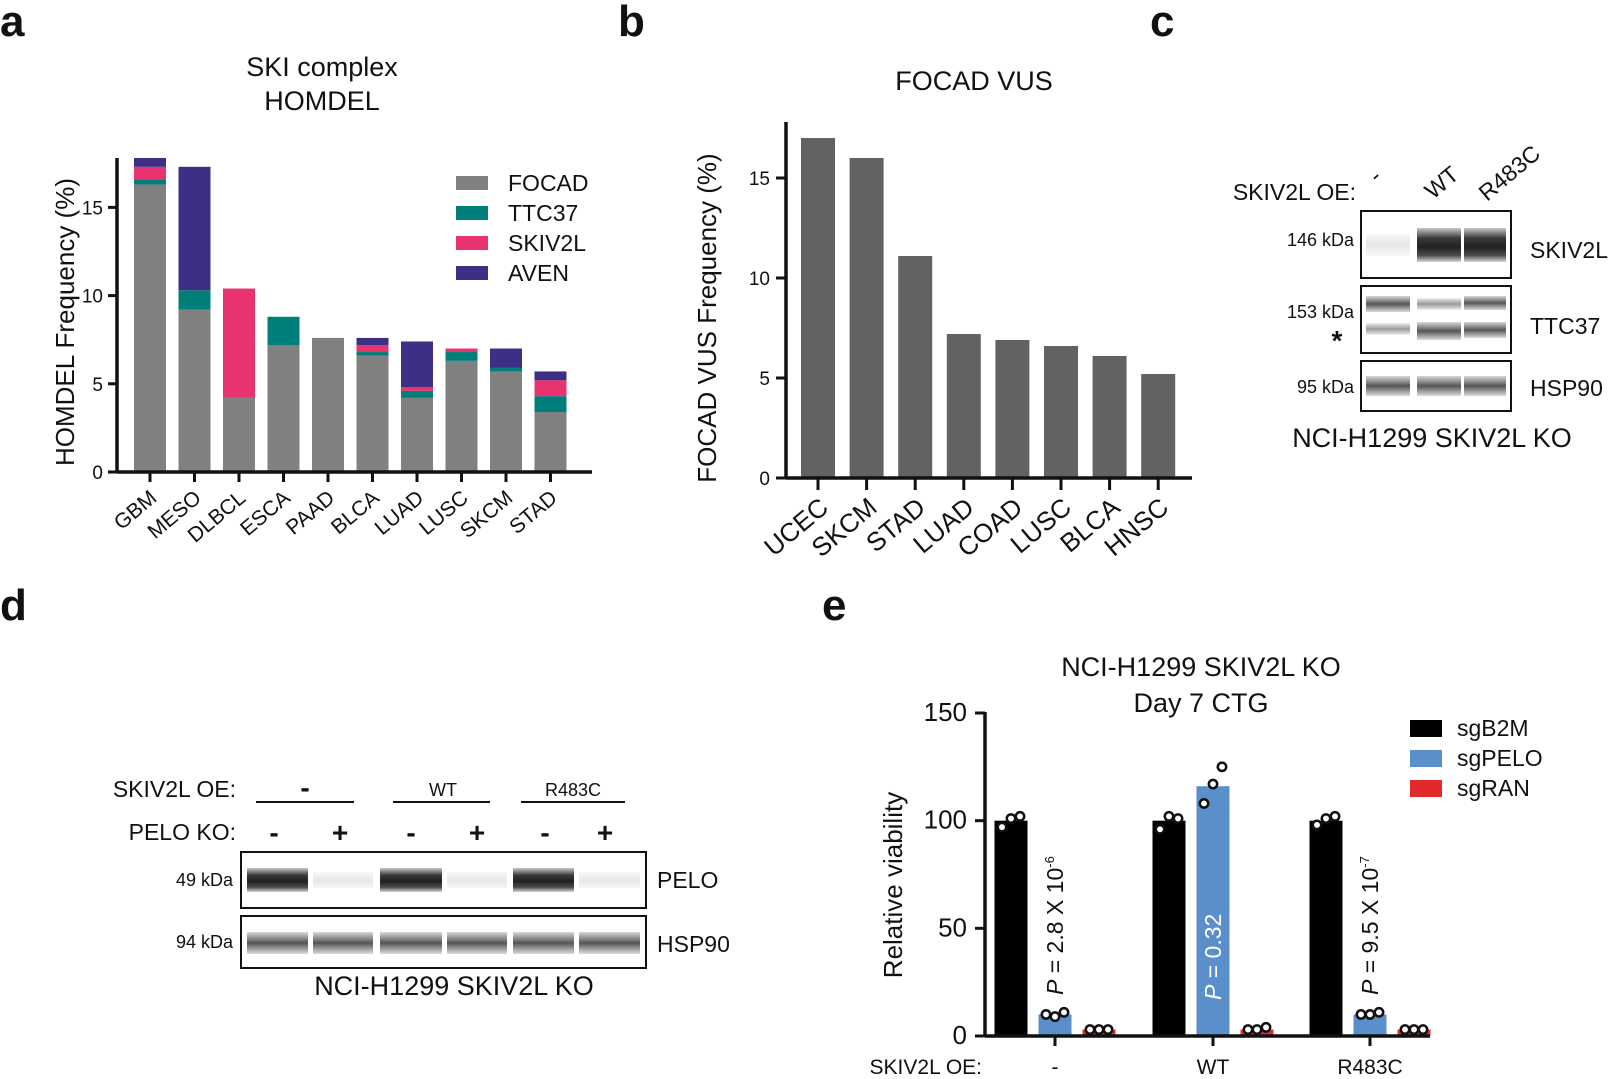  What do you see at coordinates (952, 927) in the screenshot?
I see `chart-e-ytick-label: 50` at bounding box center [952, 927].